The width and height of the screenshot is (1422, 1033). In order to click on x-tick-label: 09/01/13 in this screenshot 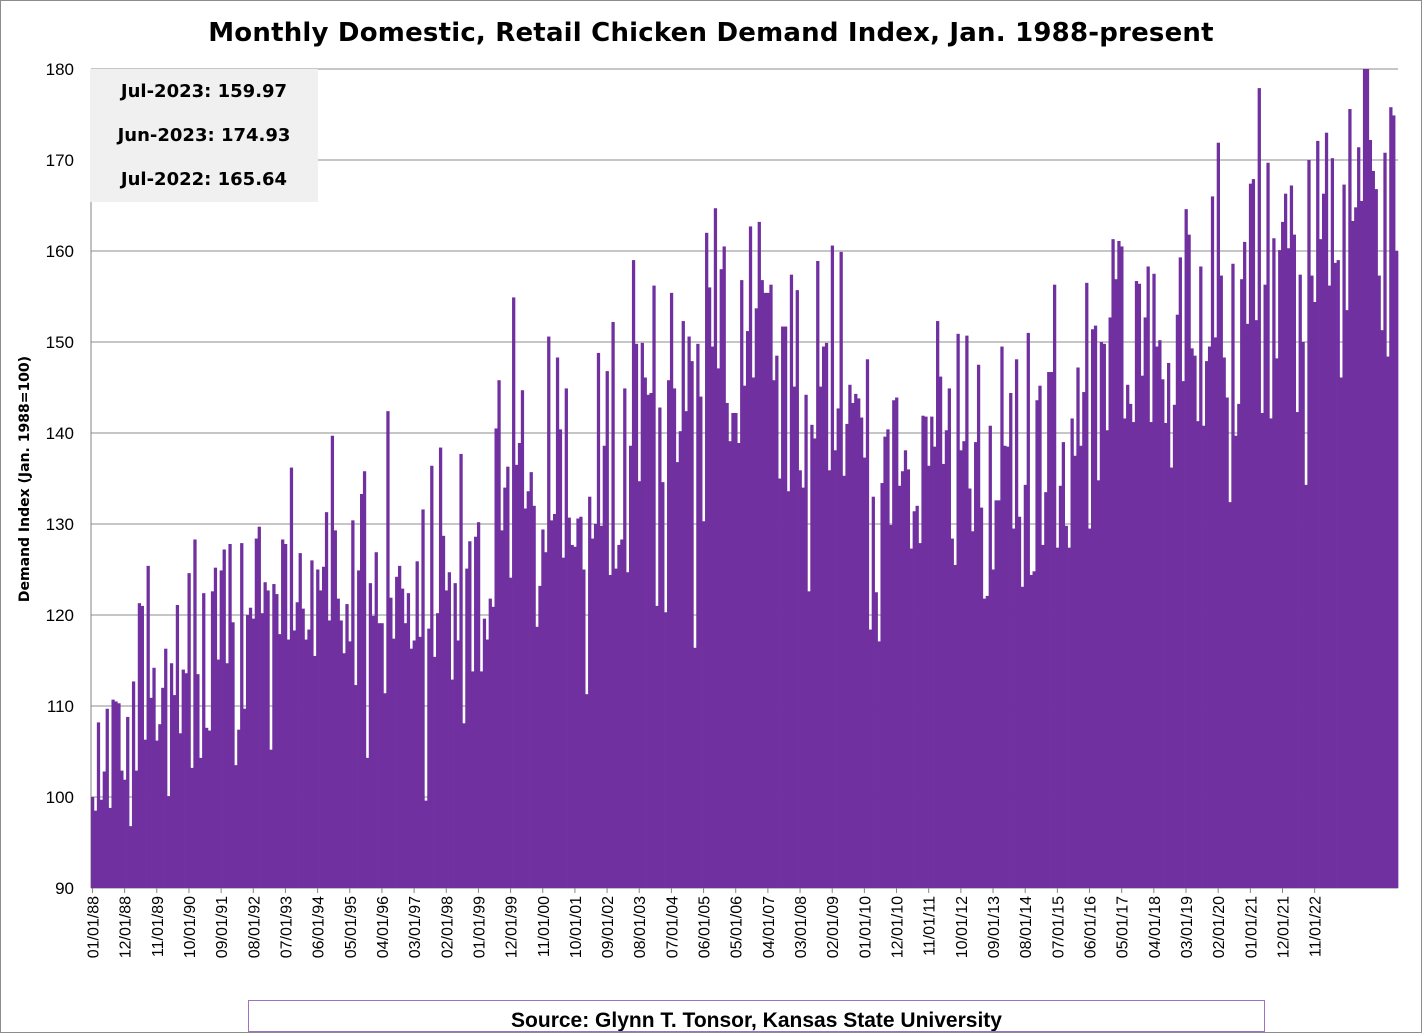, I will do `click(994, 927)`.